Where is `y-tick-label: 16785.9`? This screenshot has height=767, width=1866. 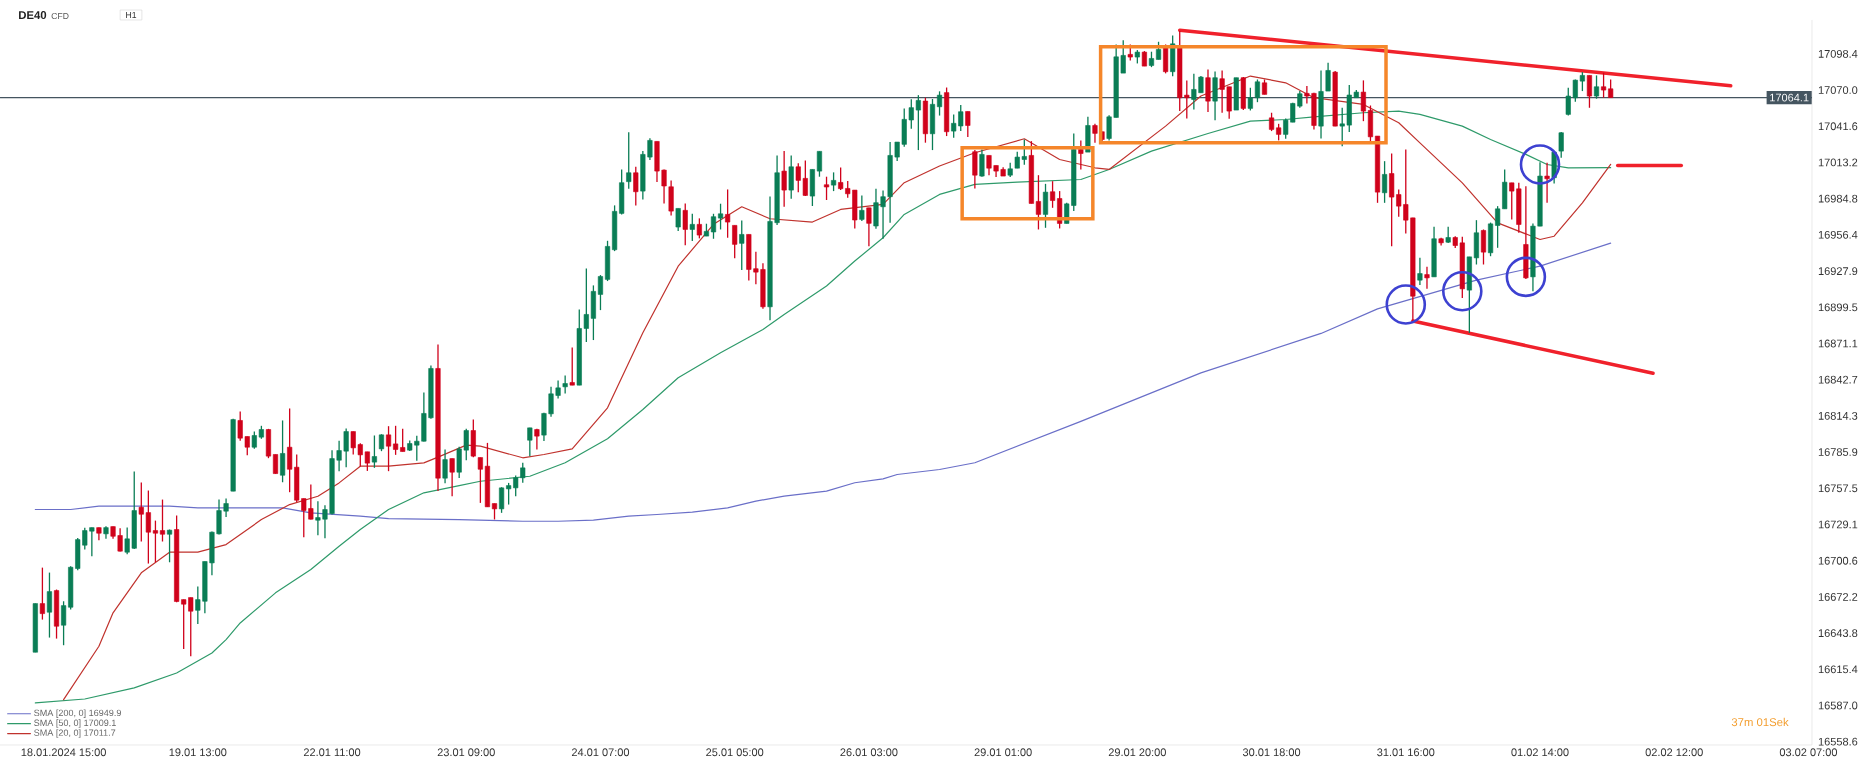
y-tick-label: 16785.9 is located at coordinates (1838, 452).